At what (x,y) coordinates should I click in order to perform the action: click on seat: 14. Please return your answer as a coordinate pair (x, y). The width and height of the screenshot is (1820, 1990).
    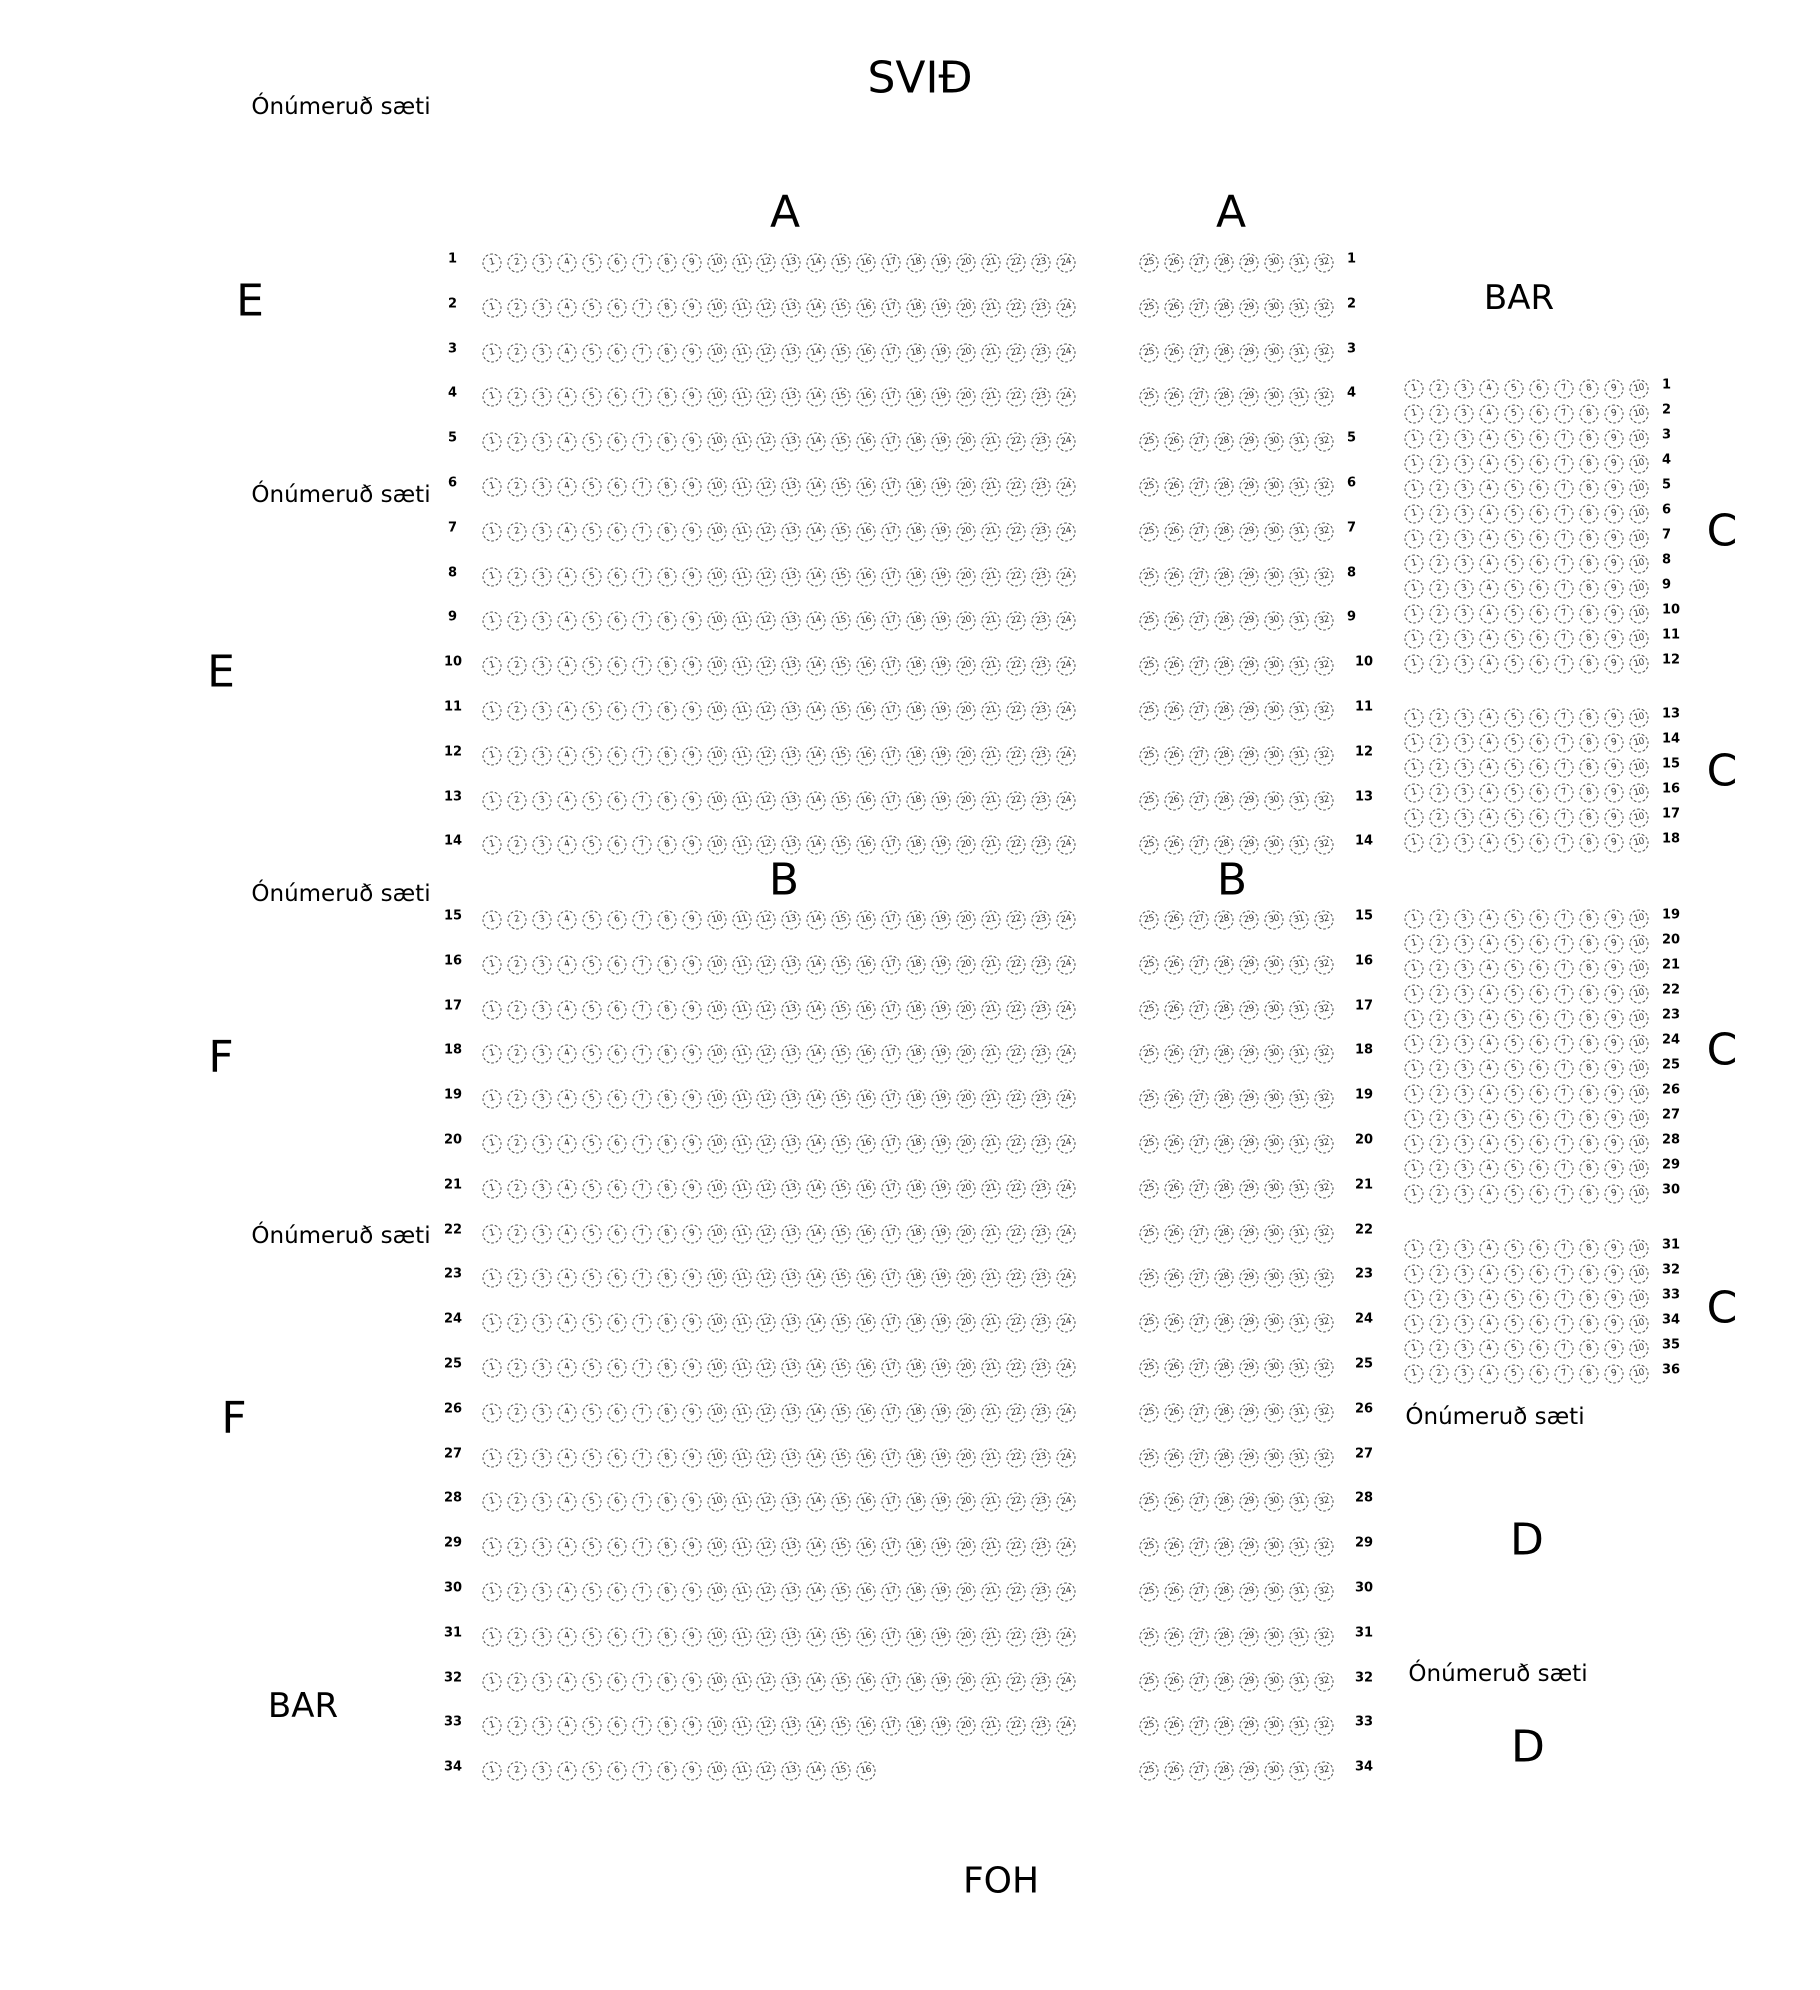
    Looking at the image, I should click on (816, 1413).